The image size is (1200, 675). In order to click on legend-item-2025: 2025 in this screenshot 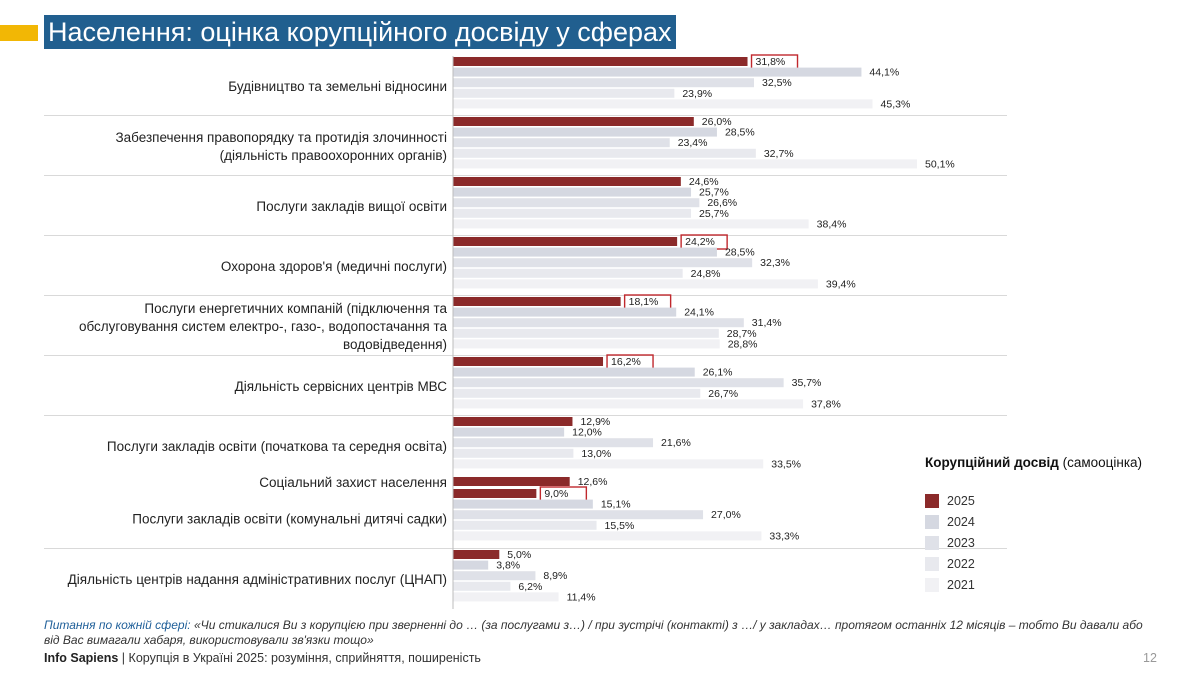, I will do `click(1055, 500)`.